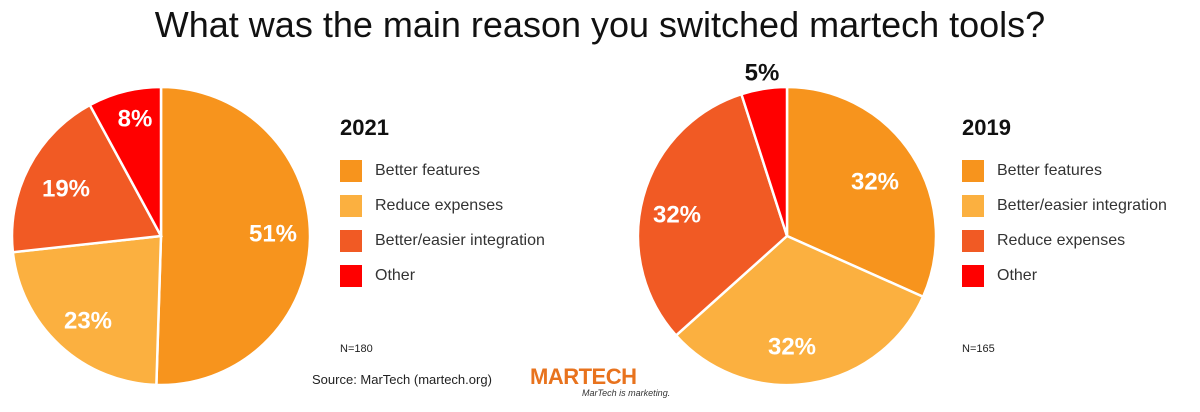  I want to click on legend-title-2019: 2019, so click(986, 127).